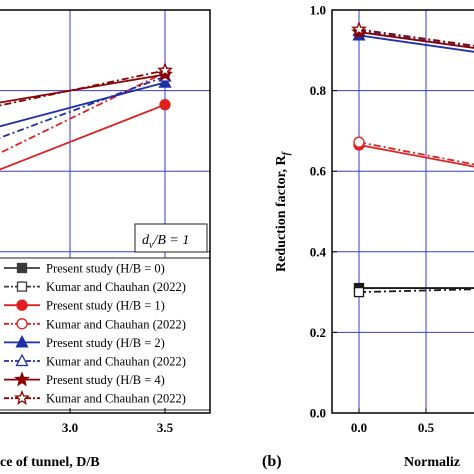 The height and width of the screenshot is (474, 474). I want to click on legend-label: Present study (H/B = 2), so click(105, 343).